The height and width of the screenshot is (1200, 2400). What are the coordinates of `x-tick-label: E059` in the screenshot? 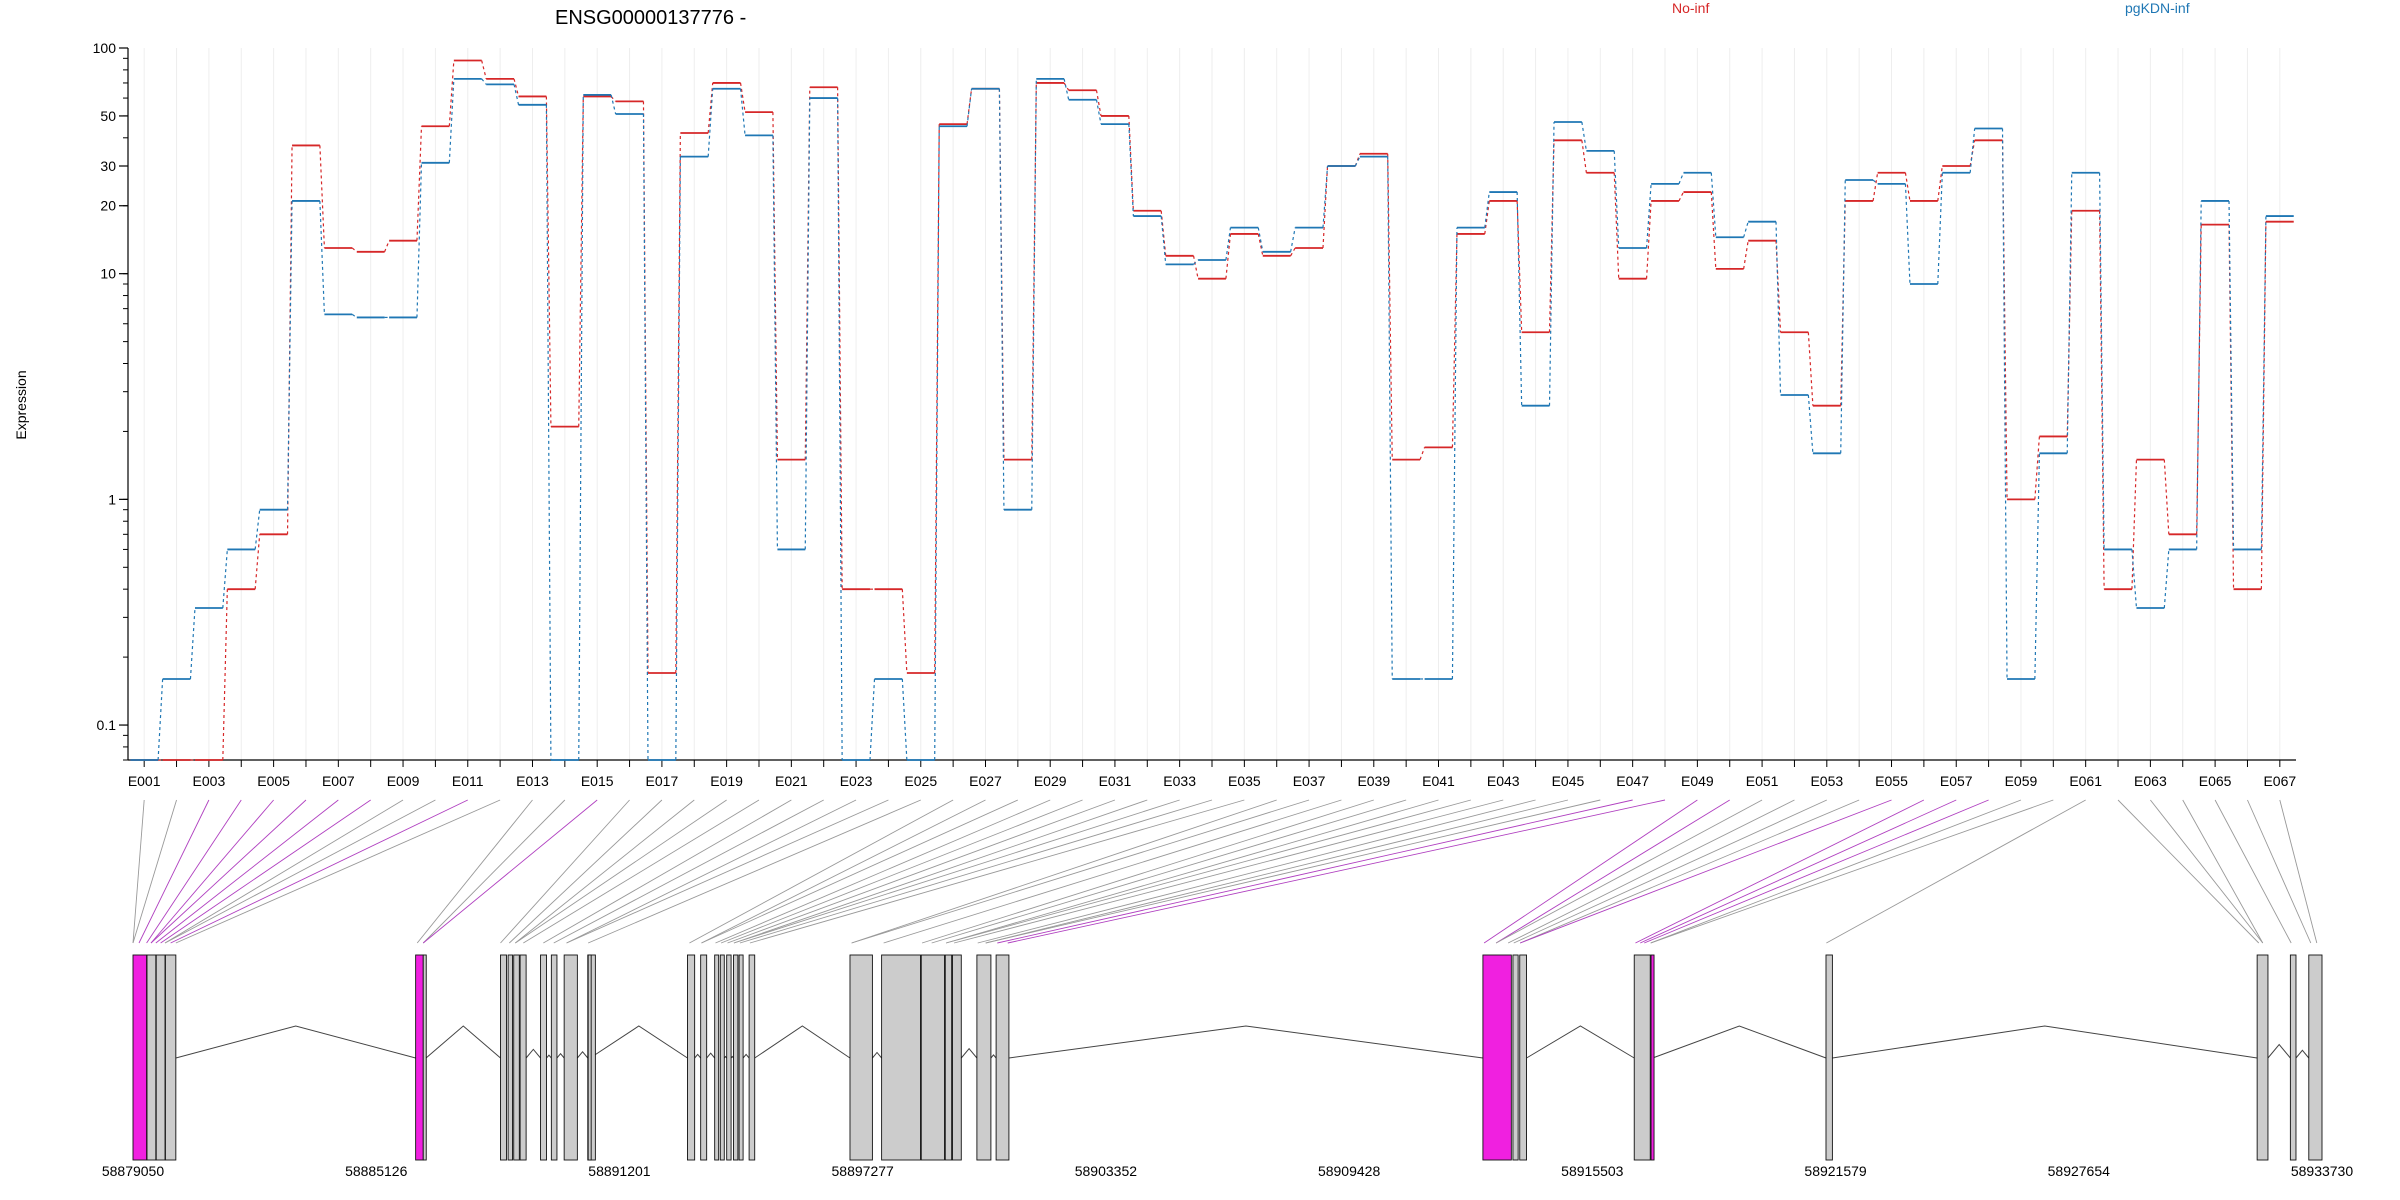 It's located at (2021, 781).